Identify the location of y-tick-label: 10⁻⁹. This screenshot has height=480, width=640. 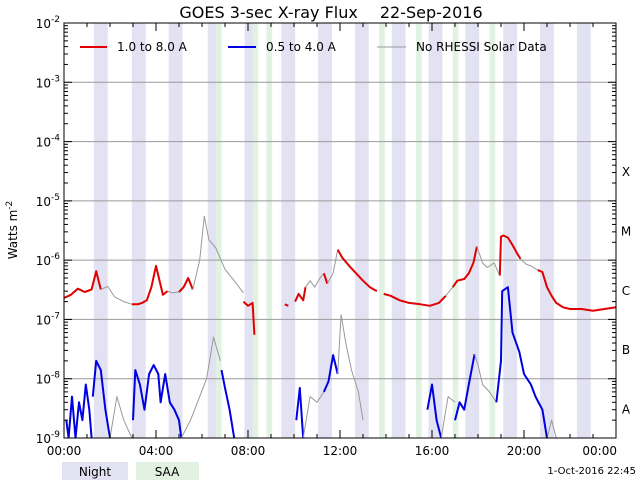
(48, 438).